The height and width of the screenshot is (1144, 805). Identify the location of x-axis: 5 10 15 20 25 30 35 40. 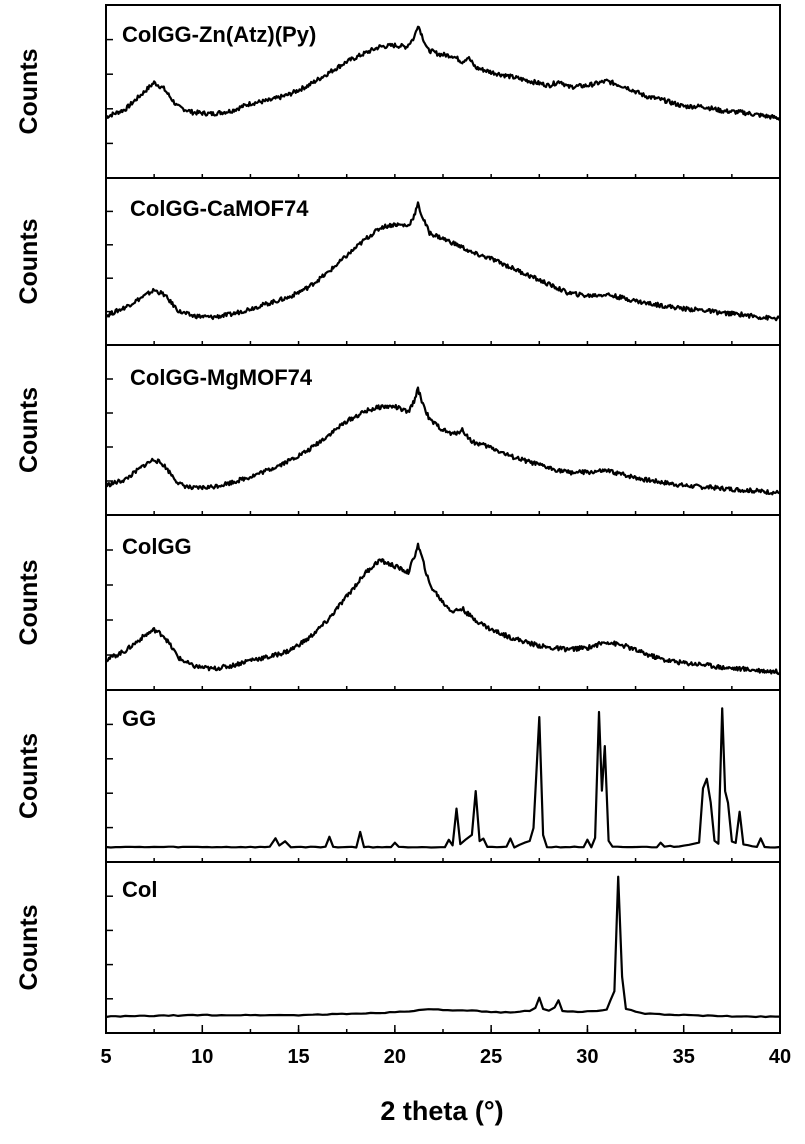
(445, 1046).